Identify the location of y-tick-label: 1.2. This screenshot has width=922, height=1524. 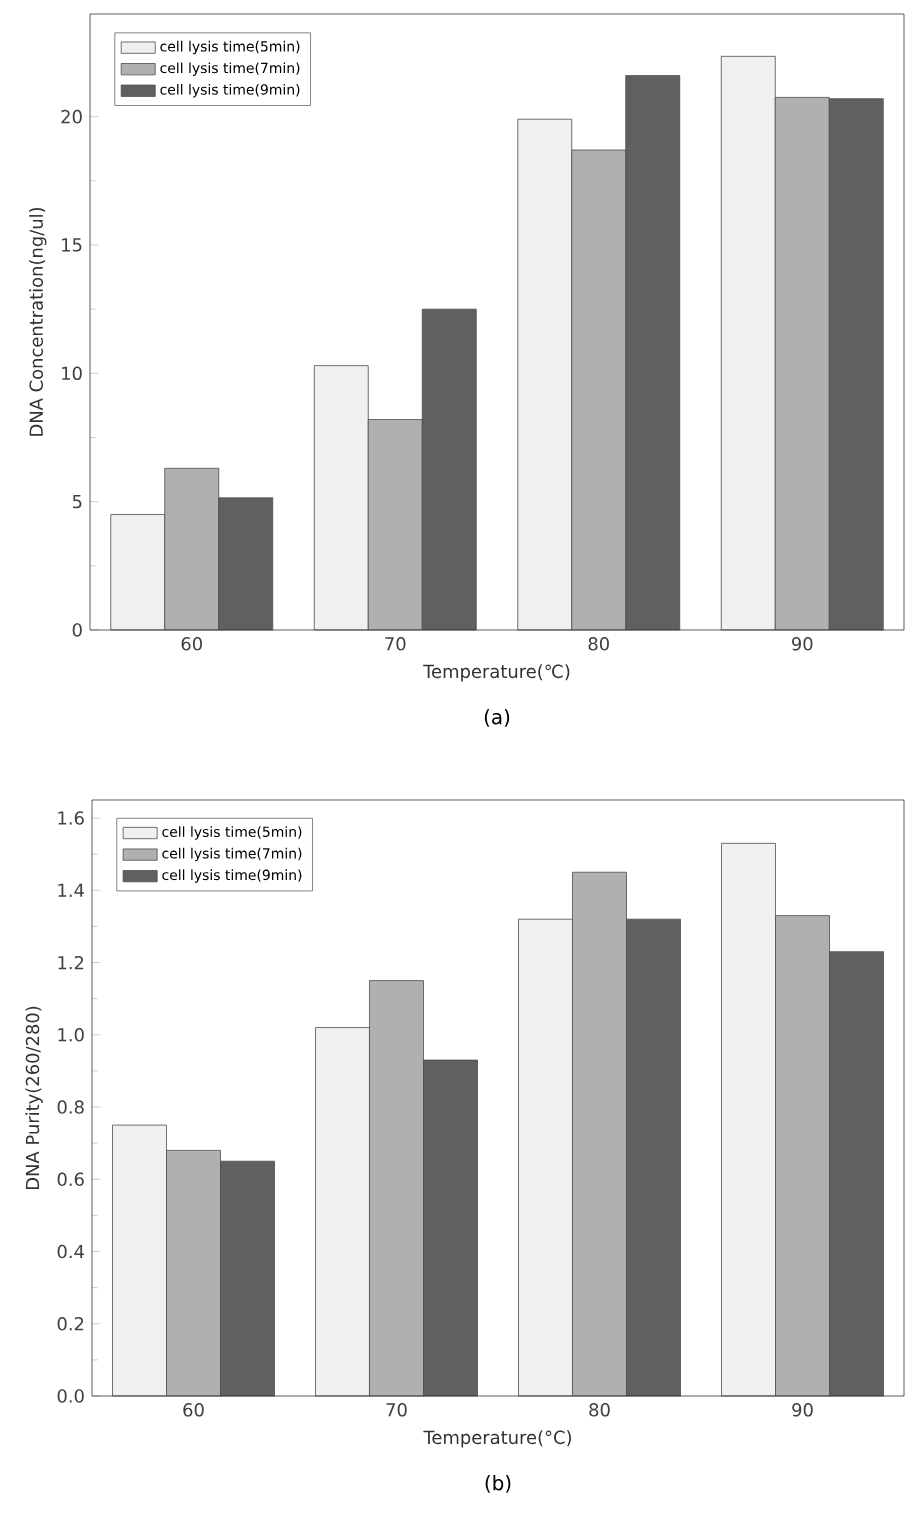
(71, 962).